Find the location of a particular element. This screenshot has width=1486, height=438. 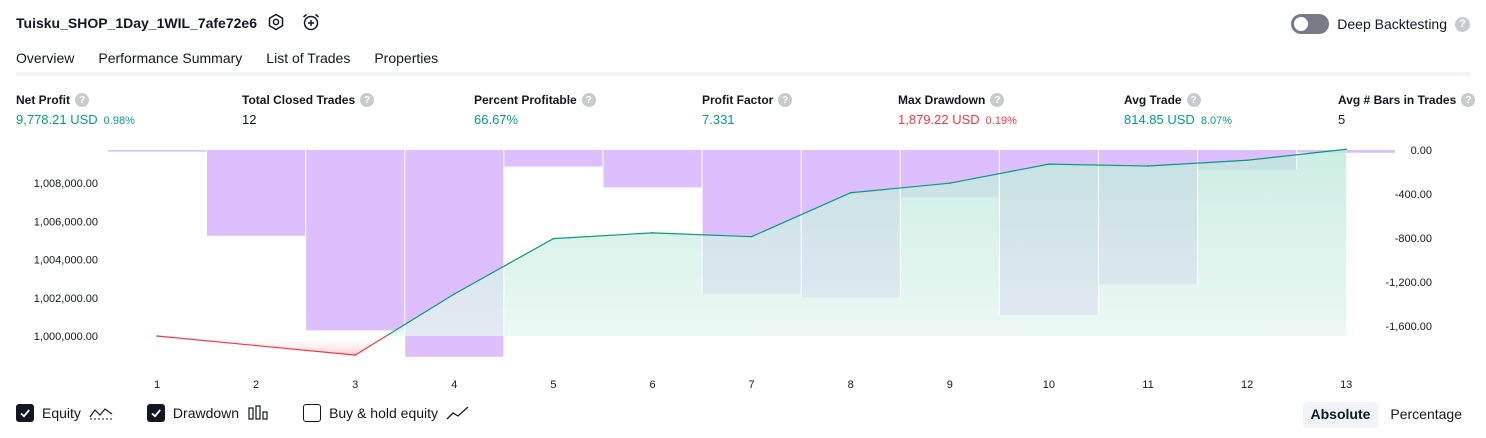

metric-value: 5 is located at coordinates (1341, 119).